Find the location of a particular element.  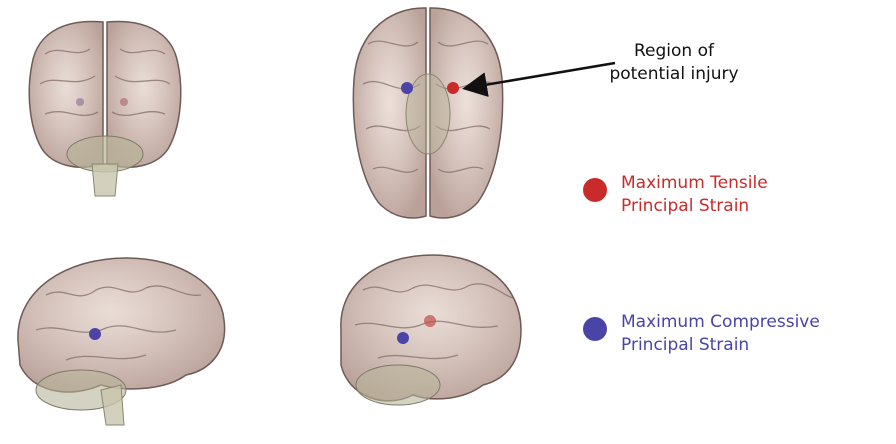

brain-frontal-view is located at coordinates (105, 108).